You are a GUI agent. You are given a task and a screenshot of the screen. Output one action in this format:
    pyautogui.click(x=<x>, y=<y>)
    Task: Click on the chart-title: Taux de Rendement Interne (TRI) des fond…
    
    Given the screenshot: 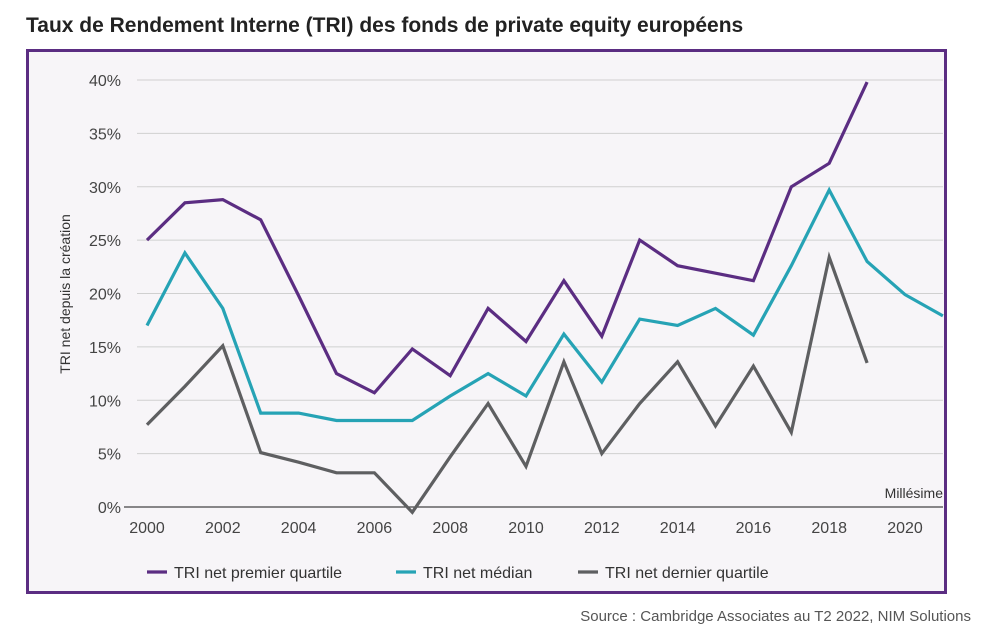 What is the action you would take?
    pyautogui.click(x=385, y=25)
    